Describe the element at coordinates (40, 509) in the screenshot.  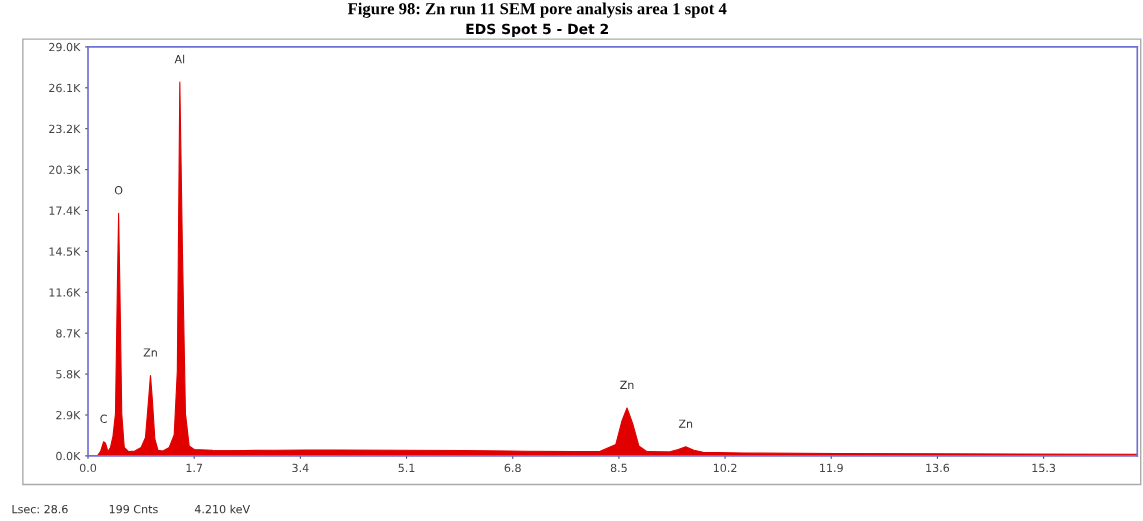
I see `text: Lsec: 28.6` at that location.